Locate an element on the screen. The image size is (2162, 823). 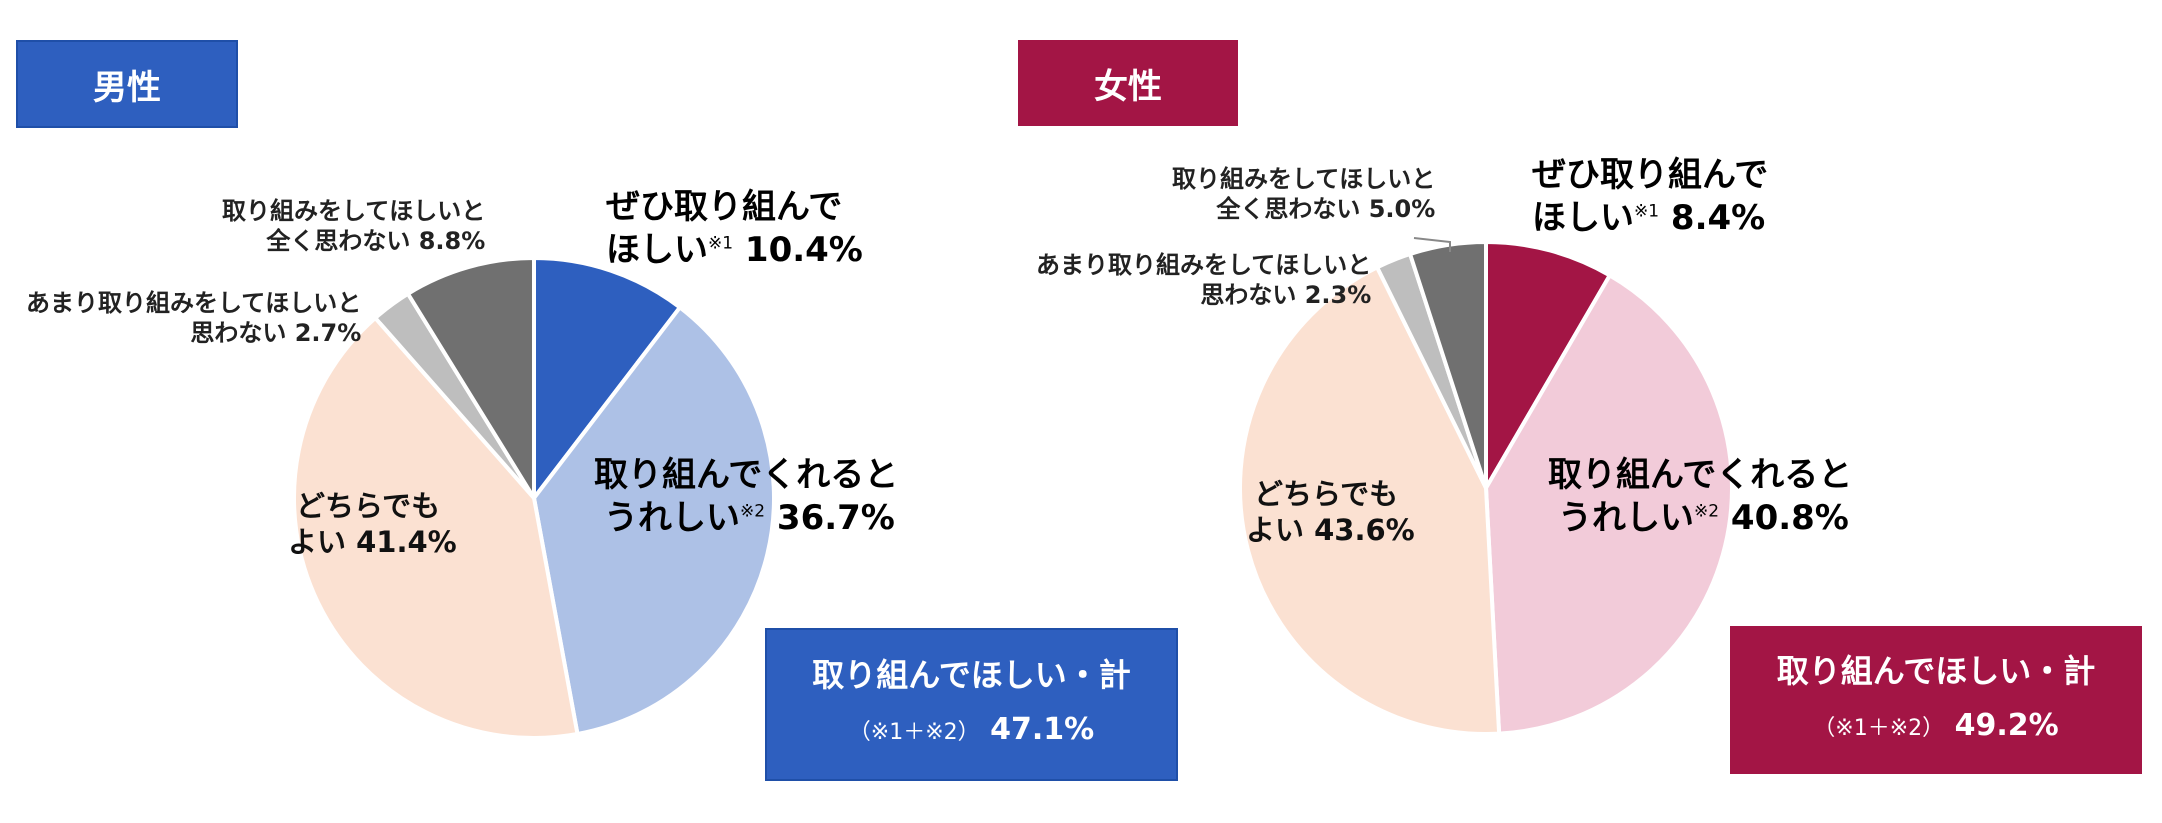
female-label-either-value: 43.6% is located at coordinates (1364, 530).